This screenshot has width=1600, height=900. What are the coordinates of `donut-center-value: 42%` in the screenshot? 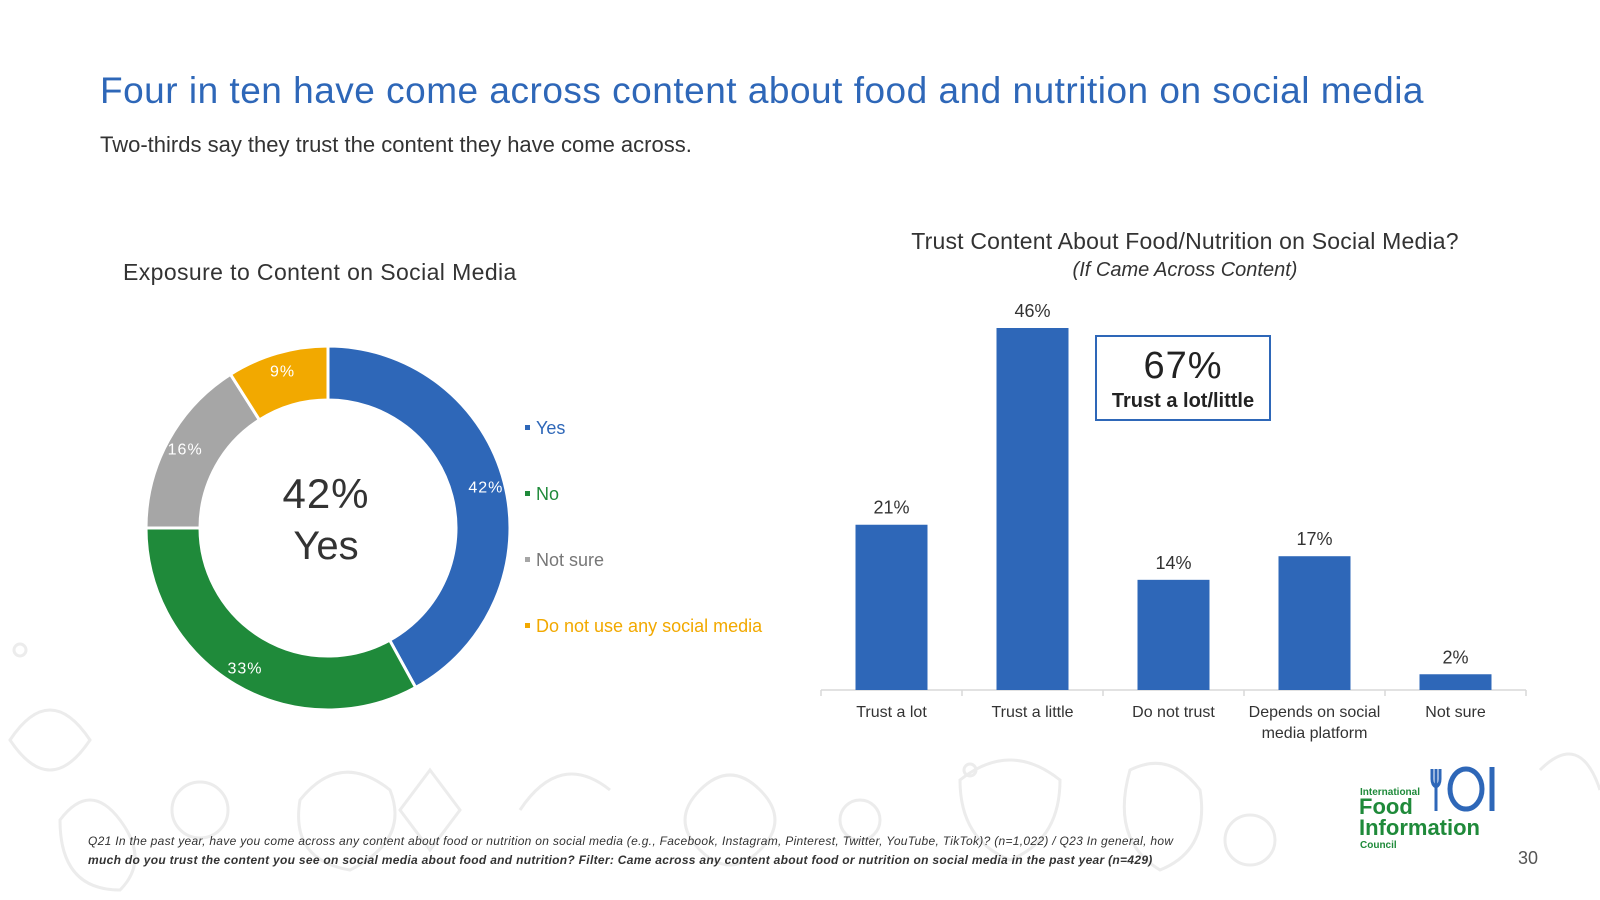 It's located at (326, 493).